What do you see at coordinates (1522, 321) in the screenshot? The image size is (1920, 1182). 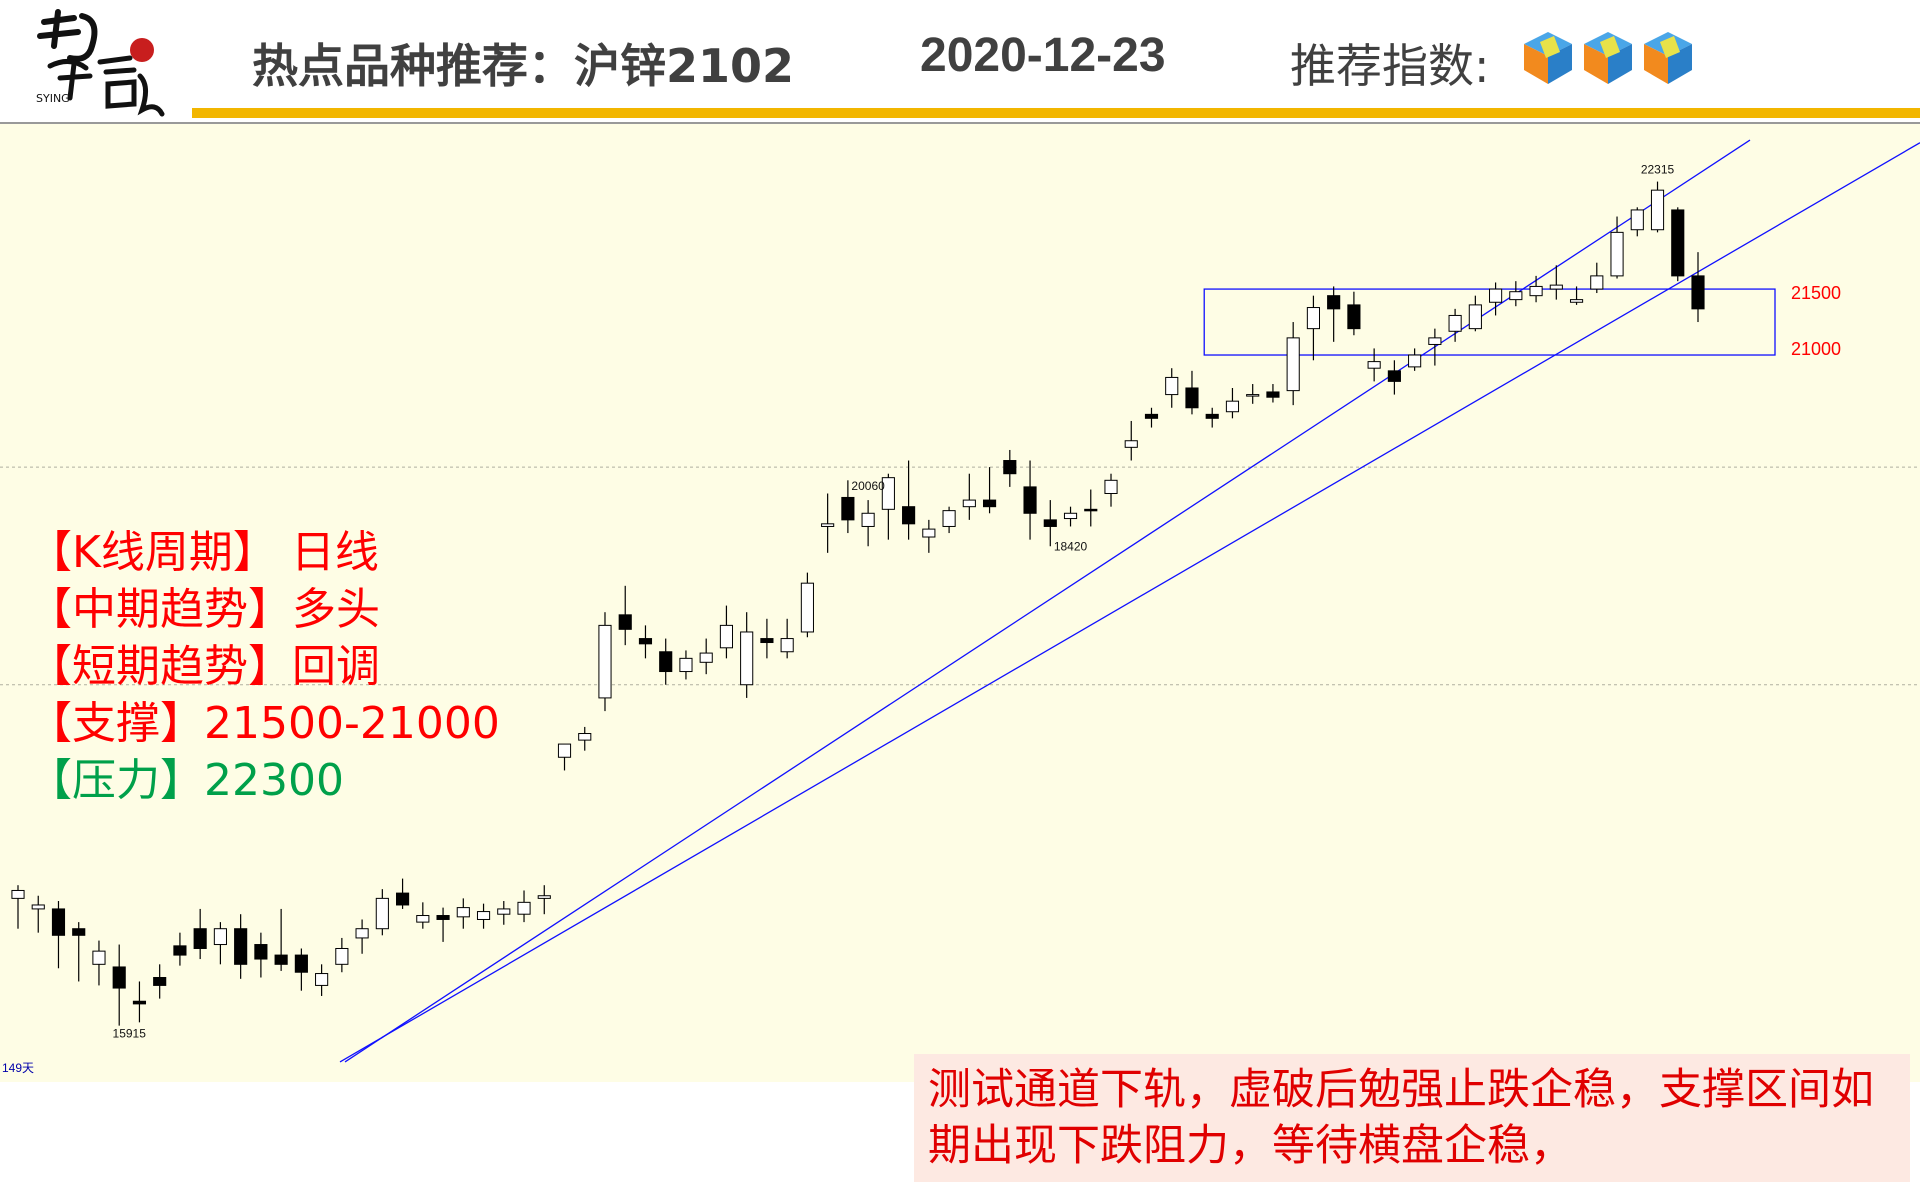 I see `support-box-layer: 21500 21000` at bounding box center [1522, 321].